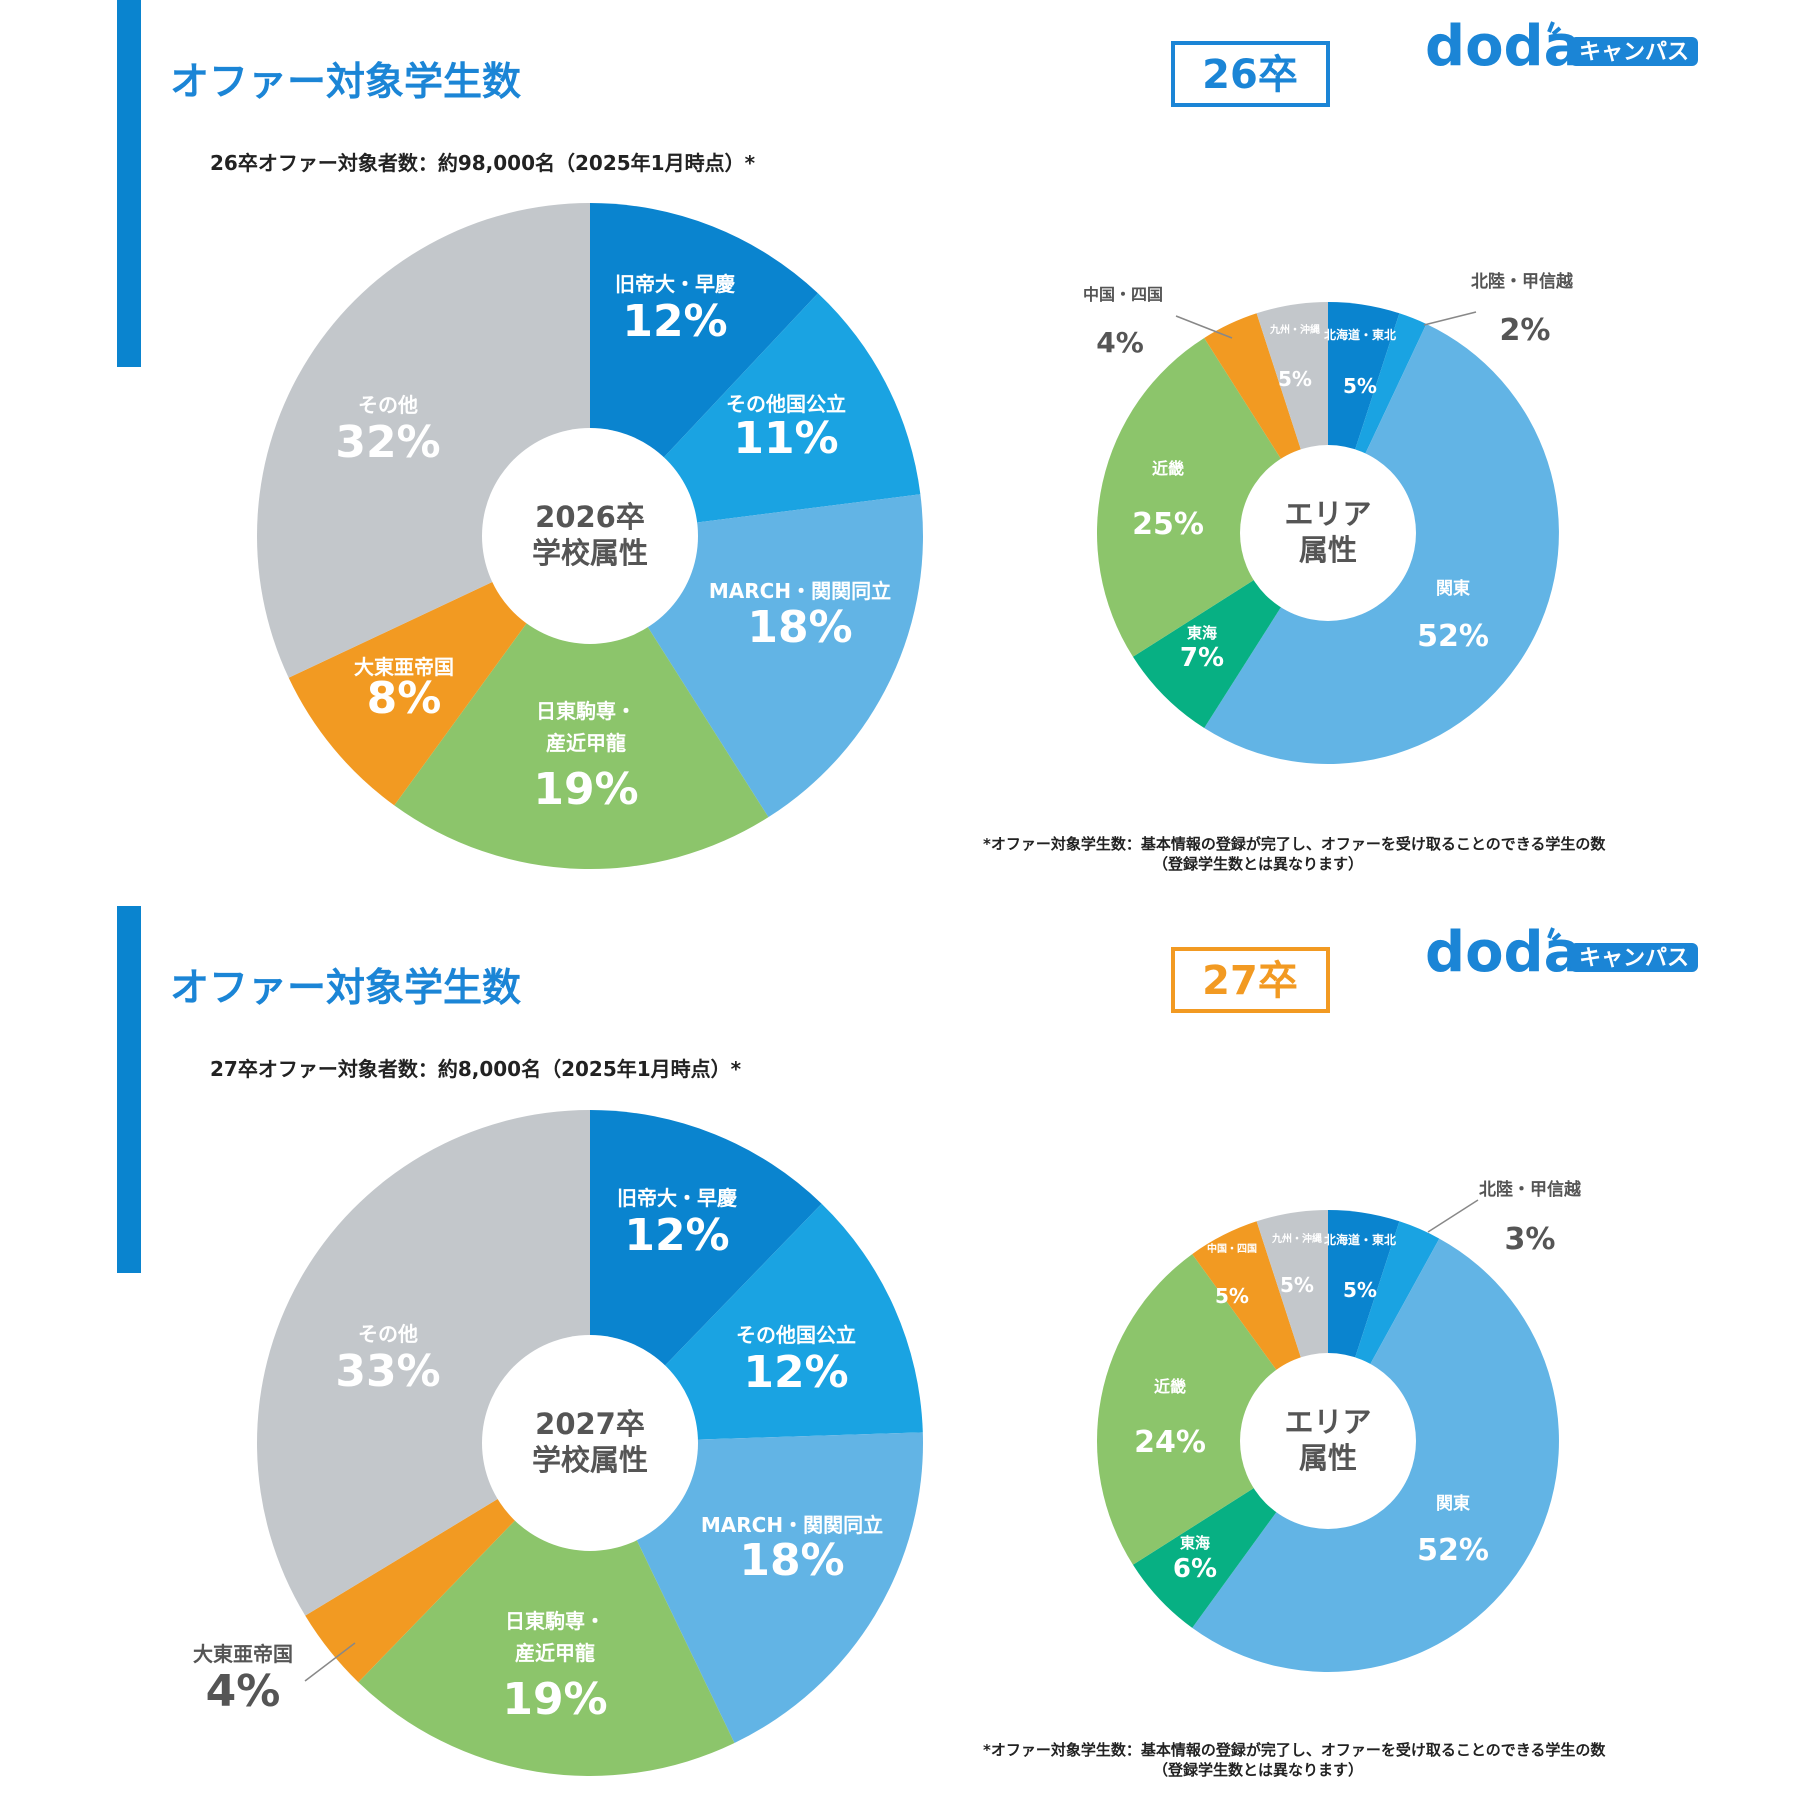 The height and width of the screenshot is (1800, 1800). I want to click on year-badge: 27卒, so click(1250, 981).